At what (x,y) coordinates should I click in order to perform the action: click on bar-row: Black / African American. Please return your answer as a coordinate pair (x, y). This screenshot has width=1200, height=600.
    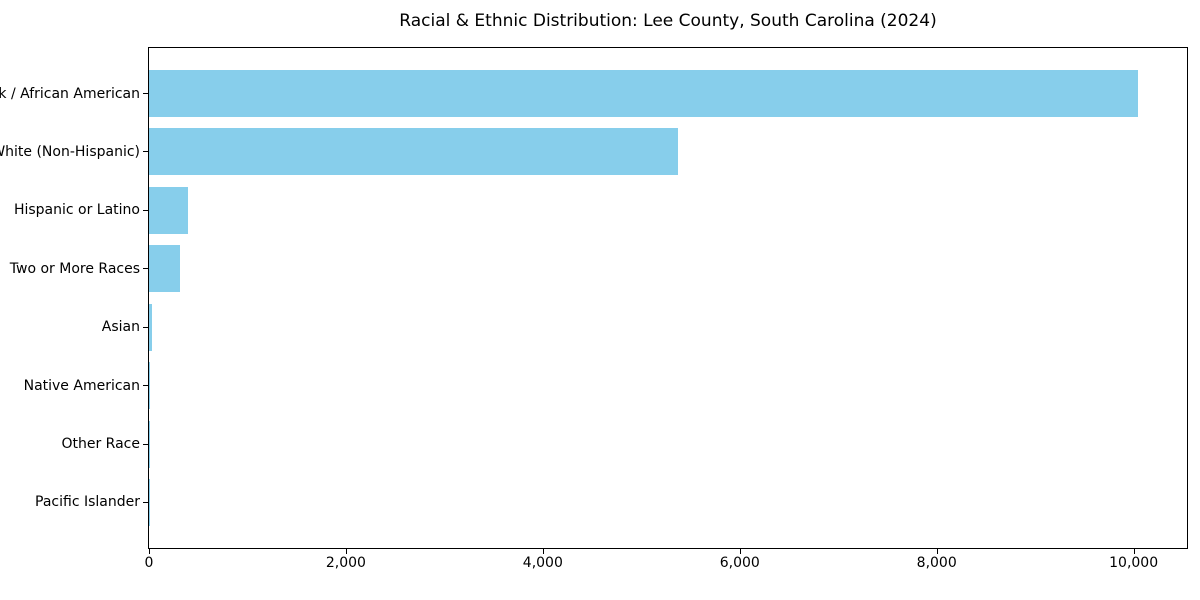
    Looking at the image, I should click on (593, 93).